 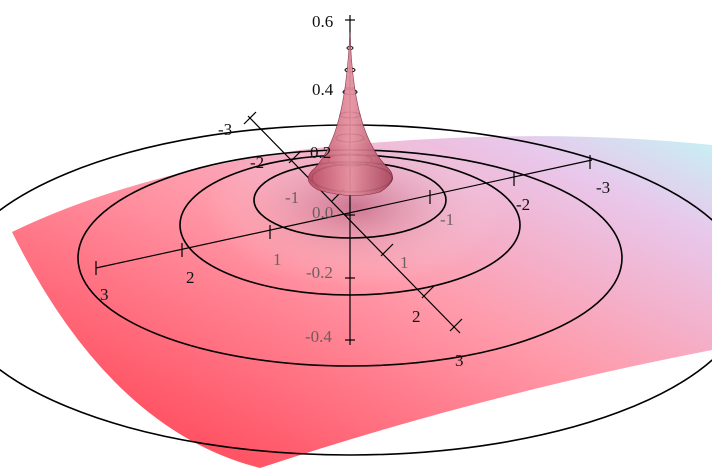 I want to click on surface-spike, so click(x=350, y=113).